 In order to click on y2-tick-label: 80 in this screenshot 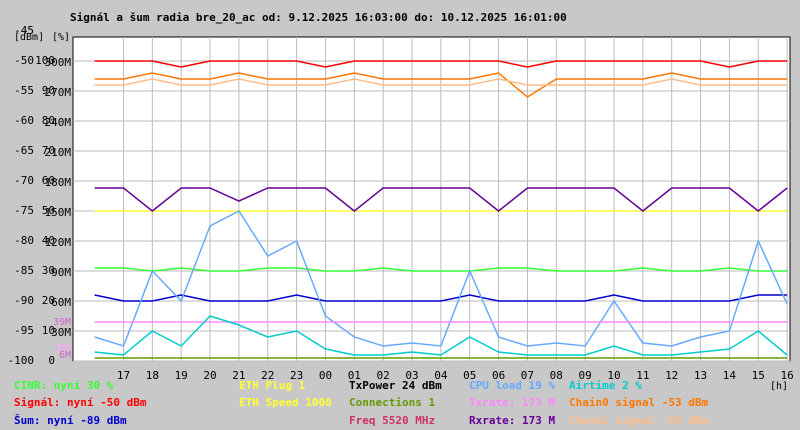, I will do `click(48, 120)`.